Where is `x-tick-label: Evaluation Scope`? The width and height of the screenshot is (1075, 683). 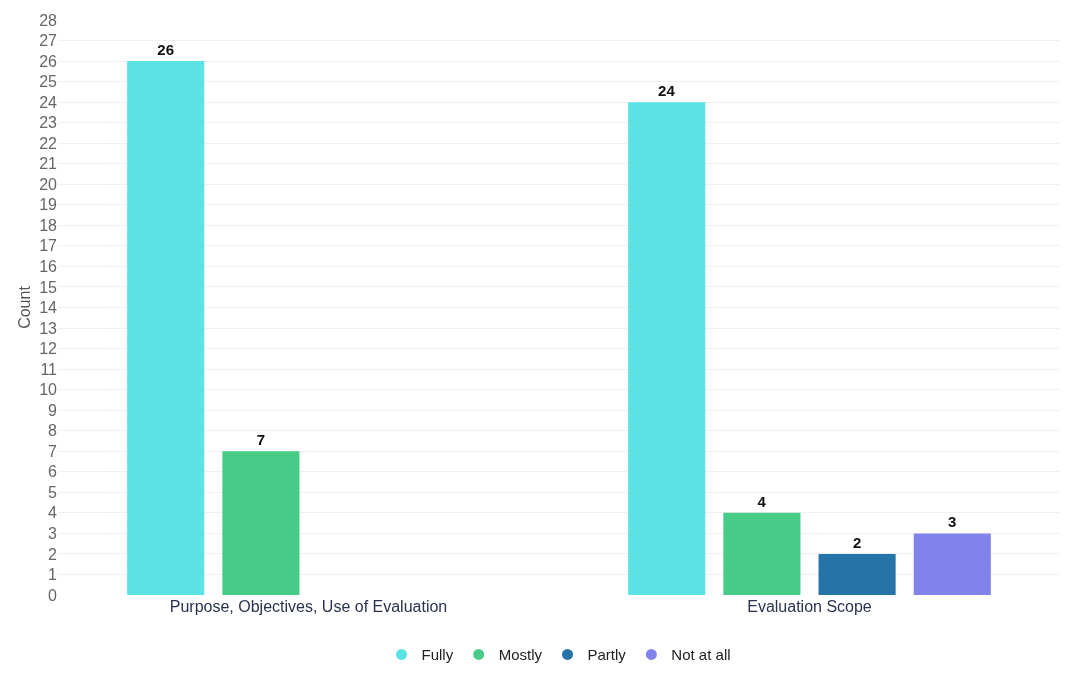 x-tick-label: Evaluation Scope is located at coordinates (809, 606).